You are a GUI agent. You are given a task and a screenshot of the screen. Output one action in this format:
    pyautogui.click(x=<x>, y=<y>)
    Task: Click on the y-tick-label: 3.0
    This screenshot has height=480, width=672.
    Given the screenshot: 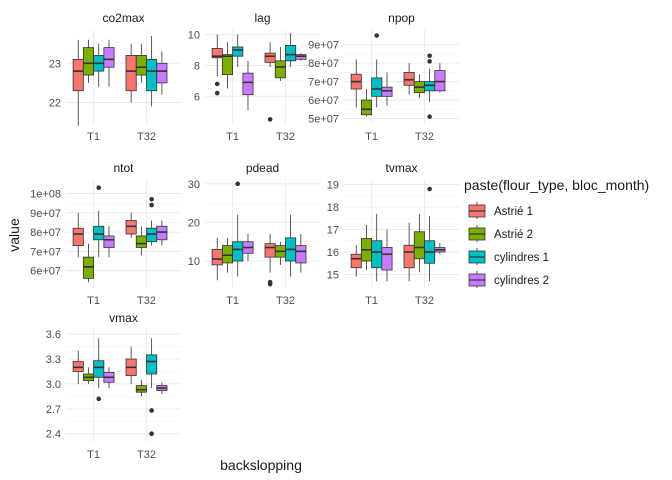 What is the action you would take?
    pyautogui.click(x=53, y=385)
    